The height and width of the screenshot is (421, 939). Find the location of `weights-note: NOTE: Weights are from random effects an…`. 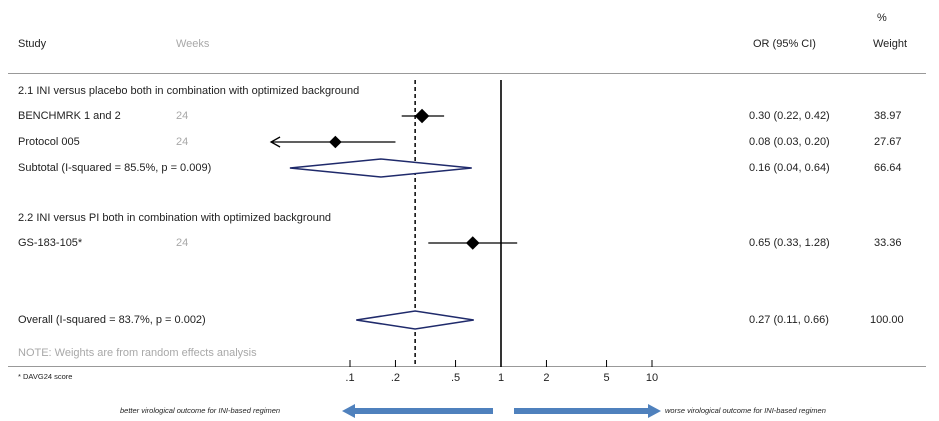

weights-note: NOTE: Weights are from random effects an… is located at coordinates (137, 353).